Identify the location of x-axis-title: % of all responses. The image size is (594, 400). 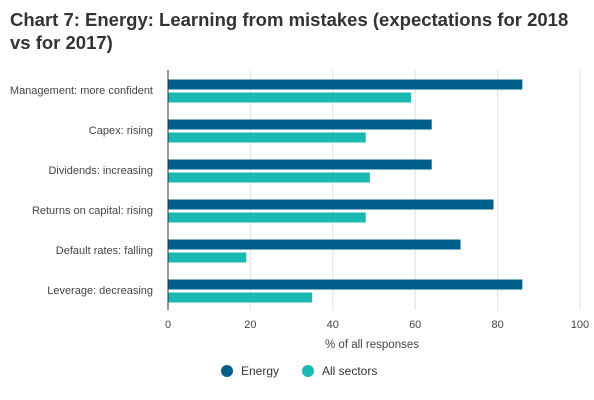
(372, 345).